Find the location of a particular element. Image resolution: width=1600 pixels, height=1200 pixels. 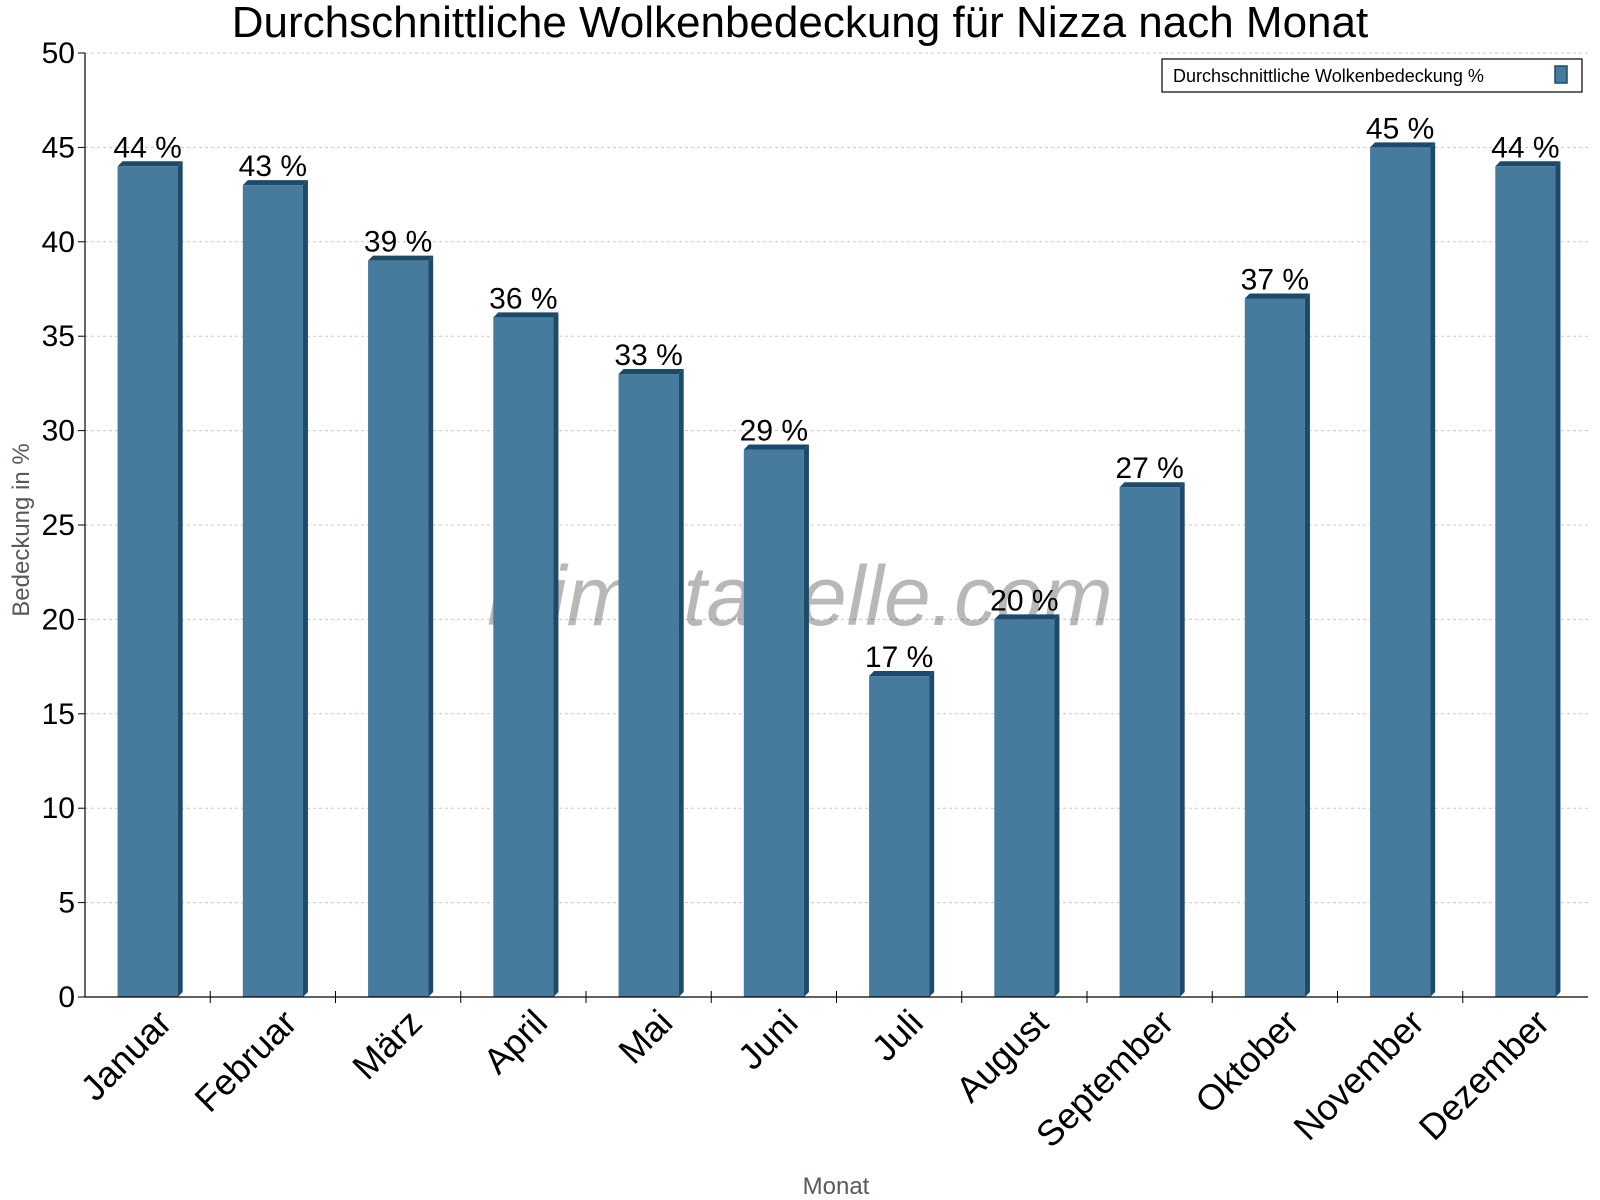

x-tick-label: Januar is located at coordinates (125, 1055).